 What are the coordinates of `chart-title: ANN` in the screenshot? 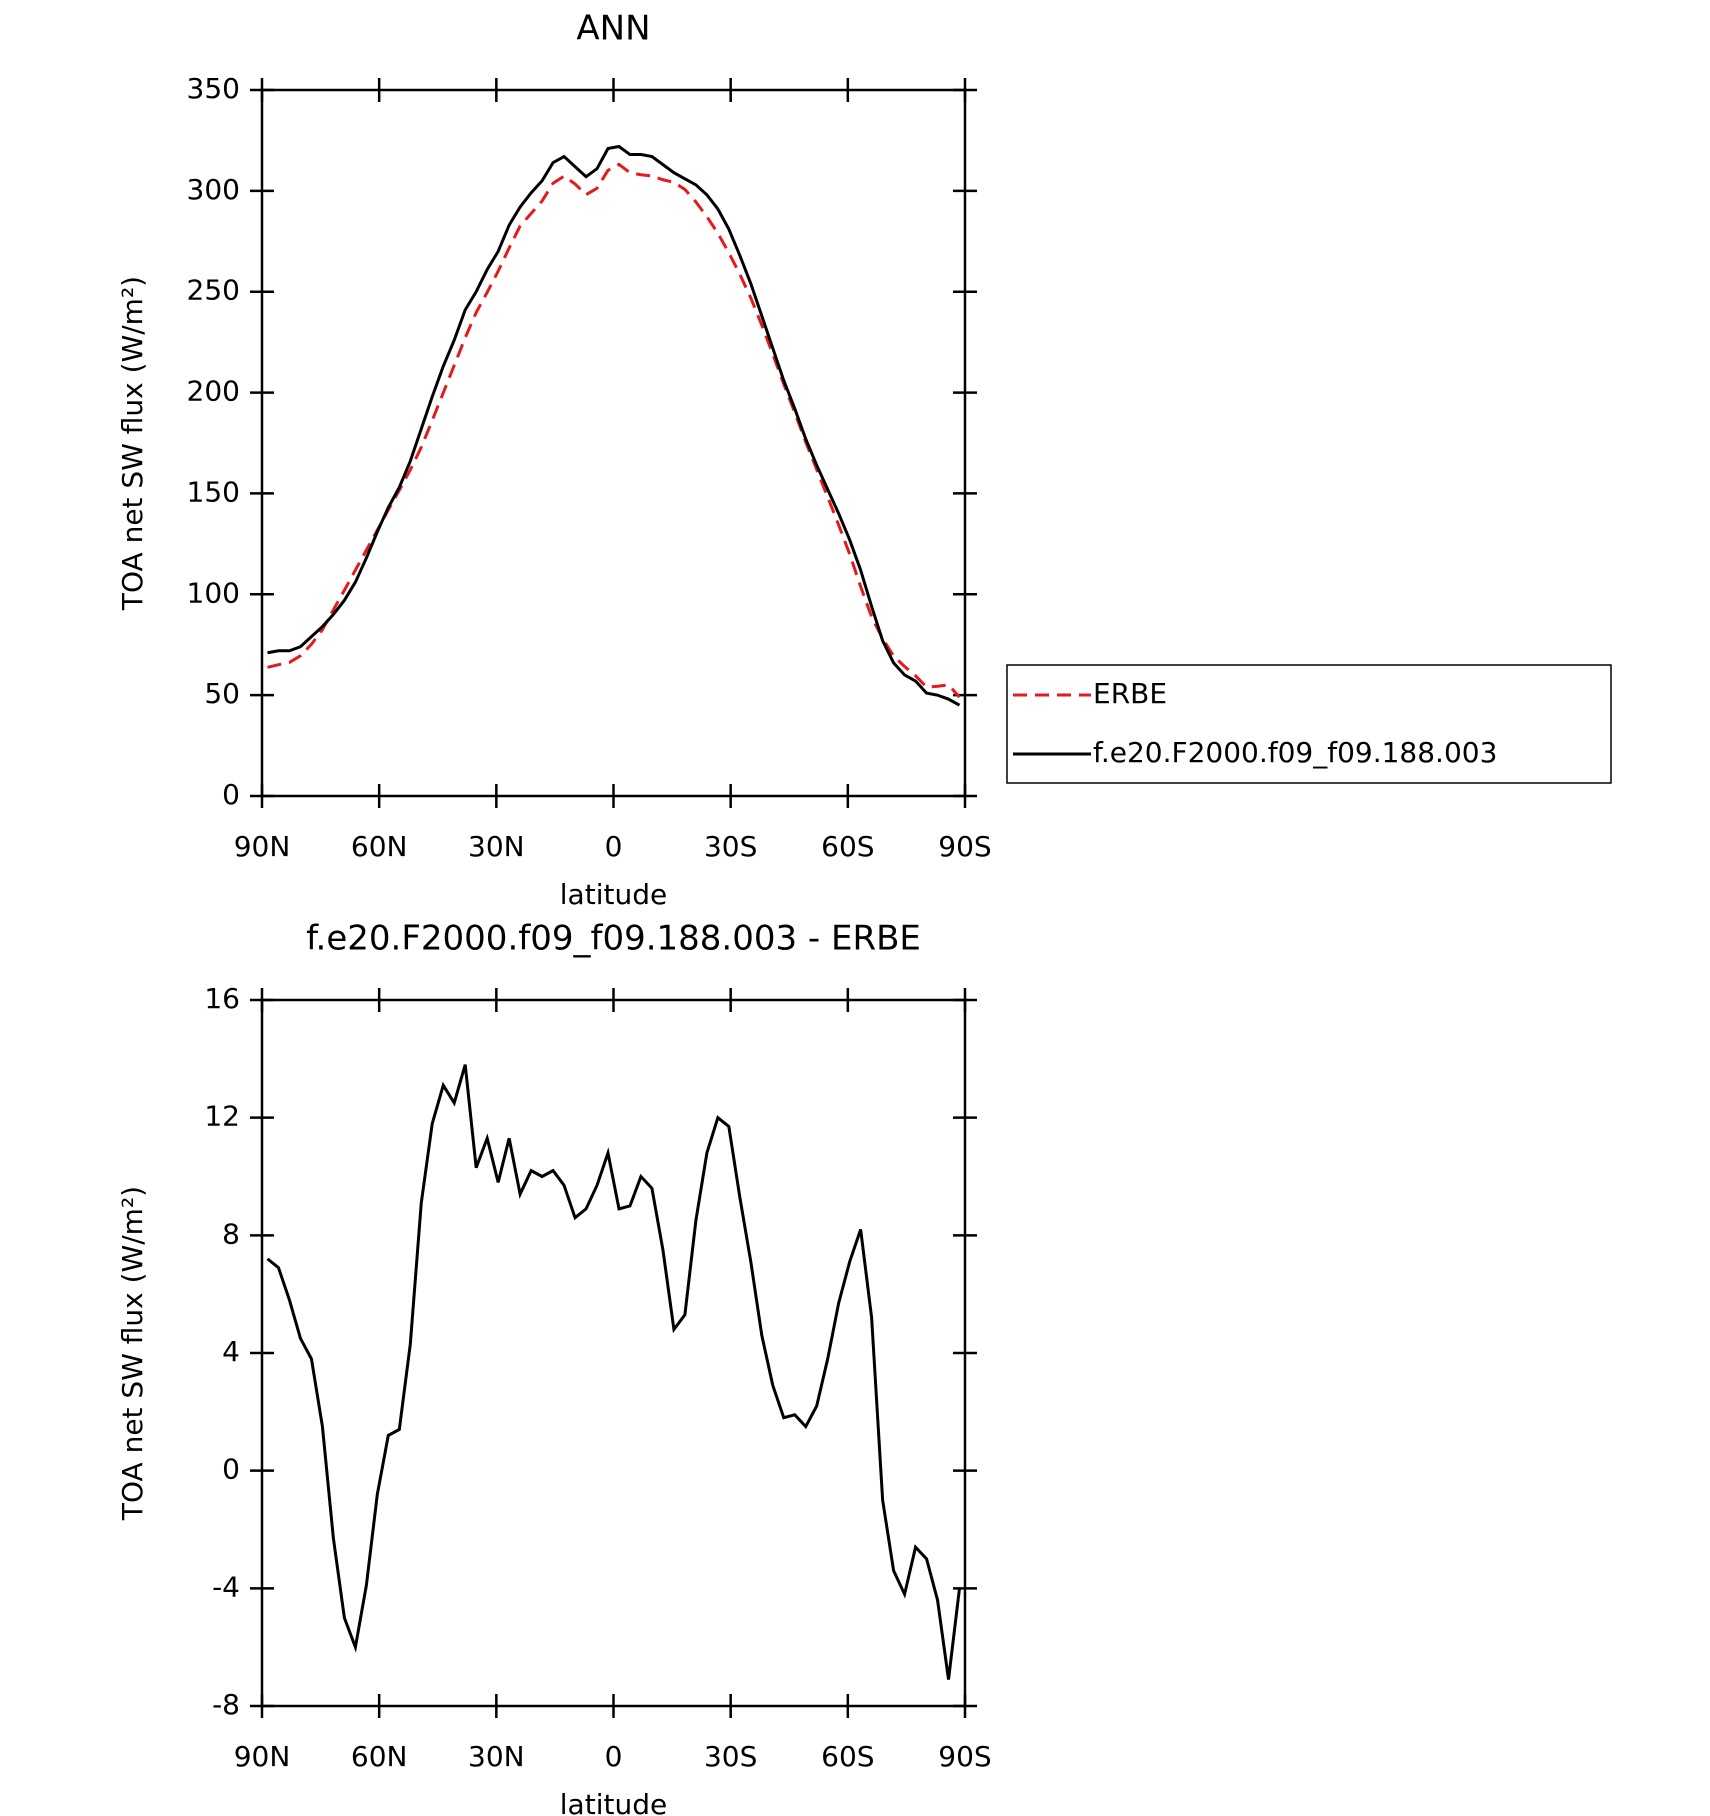 It's located at (613, 29).